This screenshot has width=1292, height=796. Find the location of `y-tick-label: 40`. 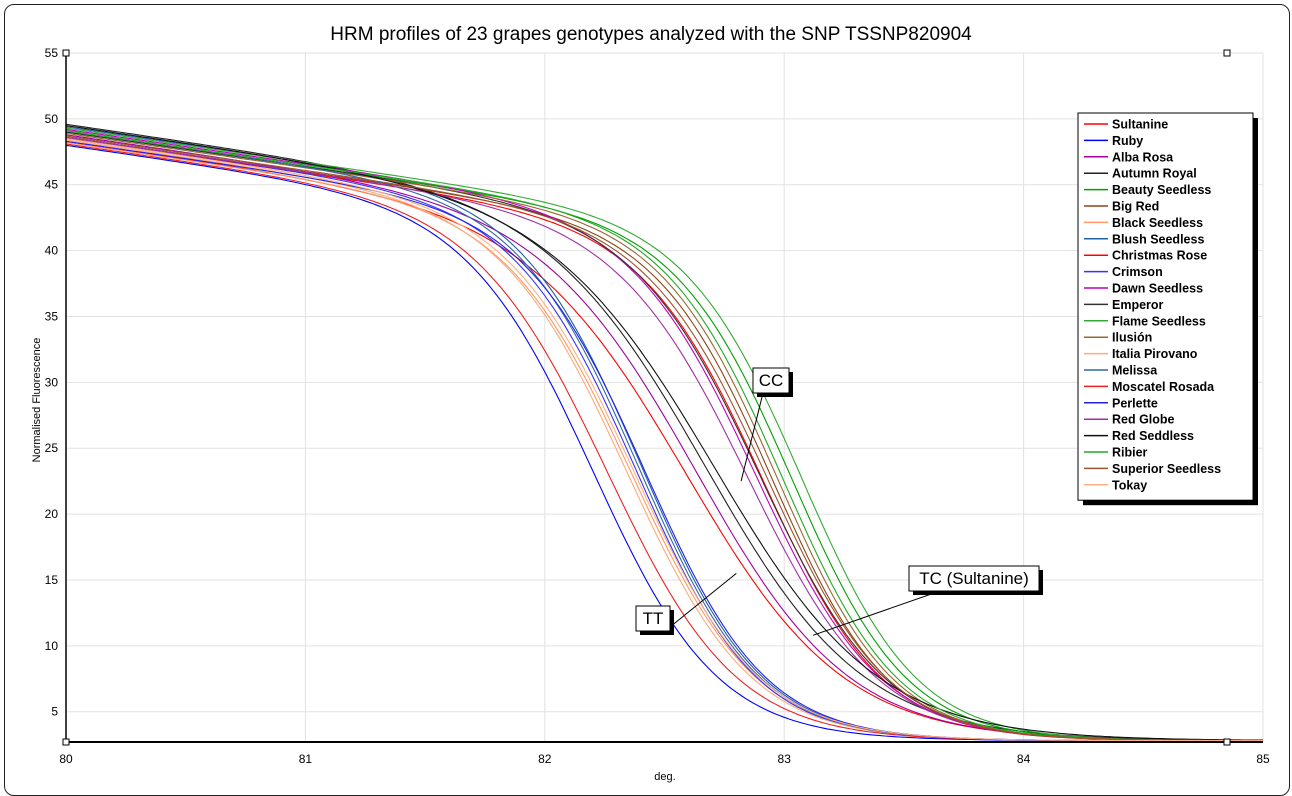

y-tick-label: 40 is located at coordinates (52, 251).